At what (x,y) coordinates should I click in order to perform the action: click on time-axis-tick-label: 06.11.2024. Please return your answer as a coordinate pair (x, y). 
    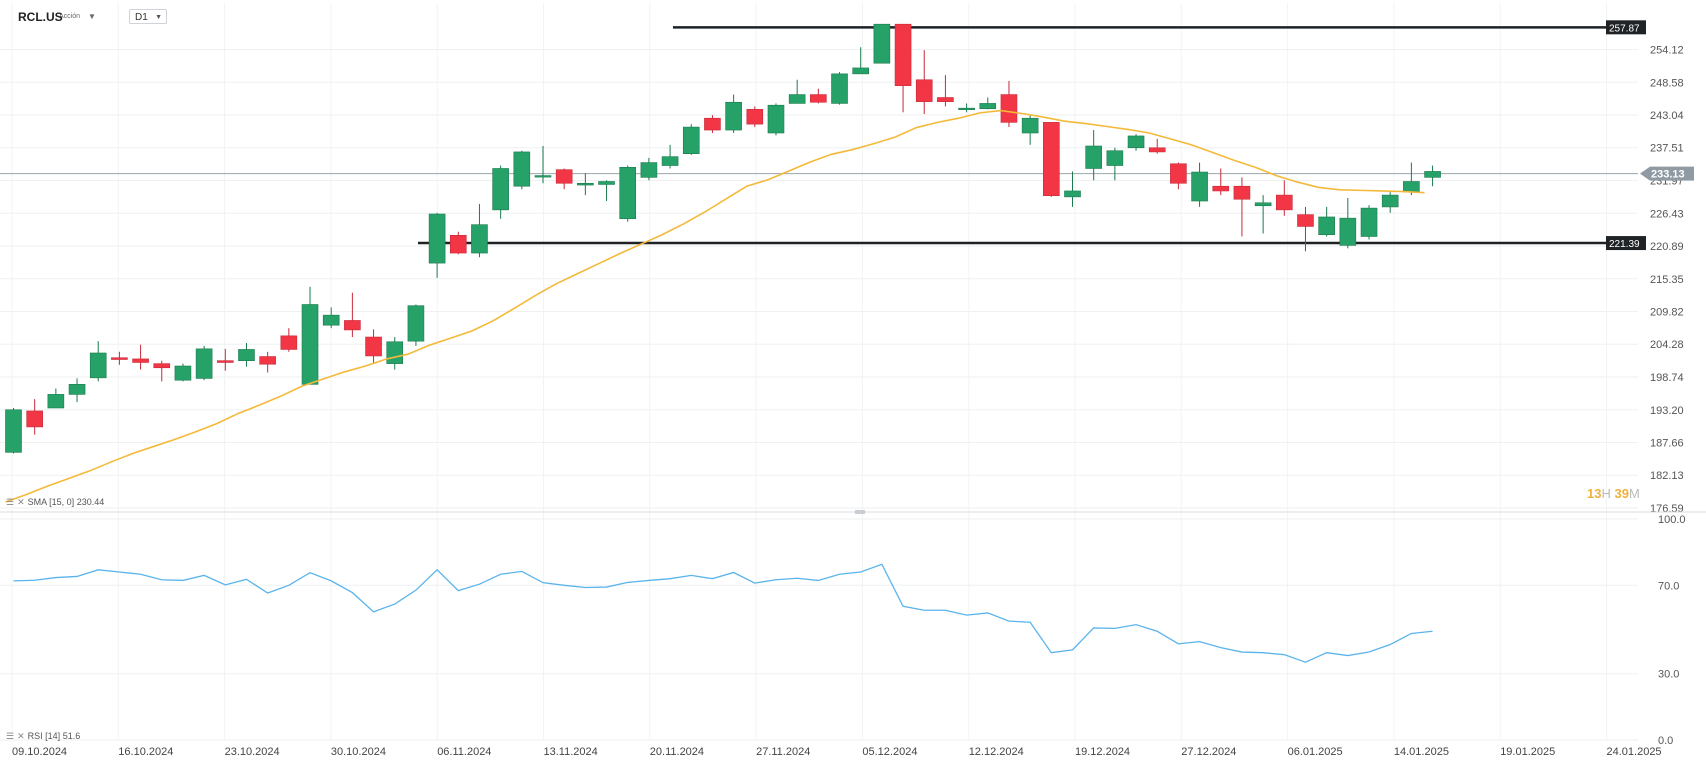
    Looking at the image, I should click on (464, 752).